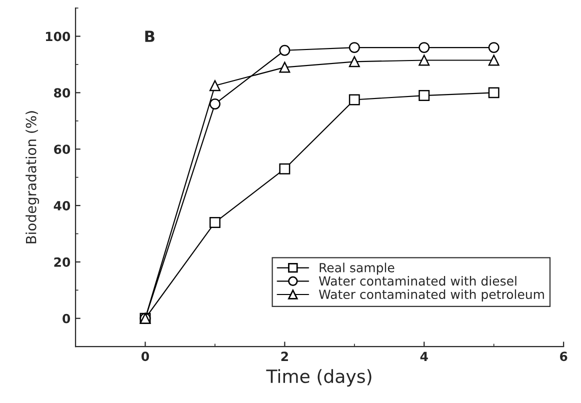 Image resolution: width=581 pixels, height=403 pixels. What do you see at coordinates (62, 149) in the screenshot?
I see `y-tick-label: 60` at bounding box center [62, 149].